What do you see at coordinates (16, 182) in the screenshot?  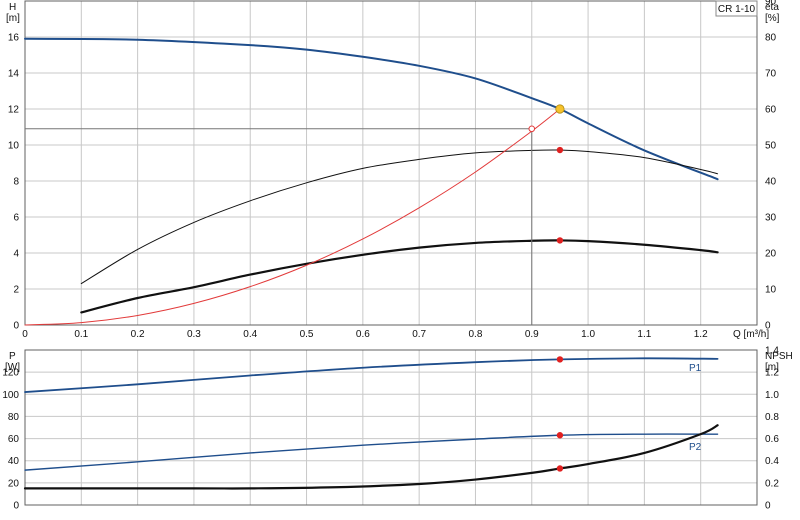 I see `top-left-tick-label: 8` at bounding box center [16, 182].